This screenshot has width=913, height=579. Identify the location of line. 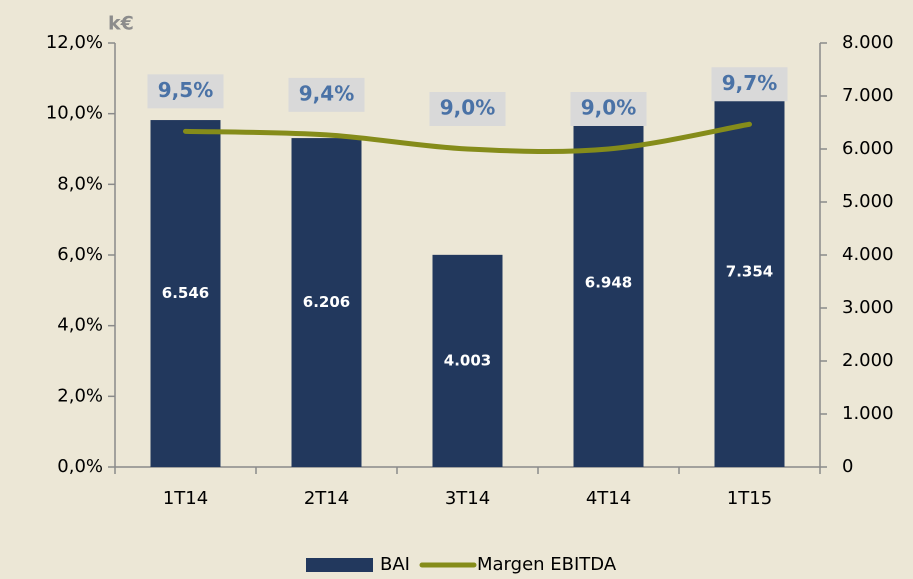
(467, 138).